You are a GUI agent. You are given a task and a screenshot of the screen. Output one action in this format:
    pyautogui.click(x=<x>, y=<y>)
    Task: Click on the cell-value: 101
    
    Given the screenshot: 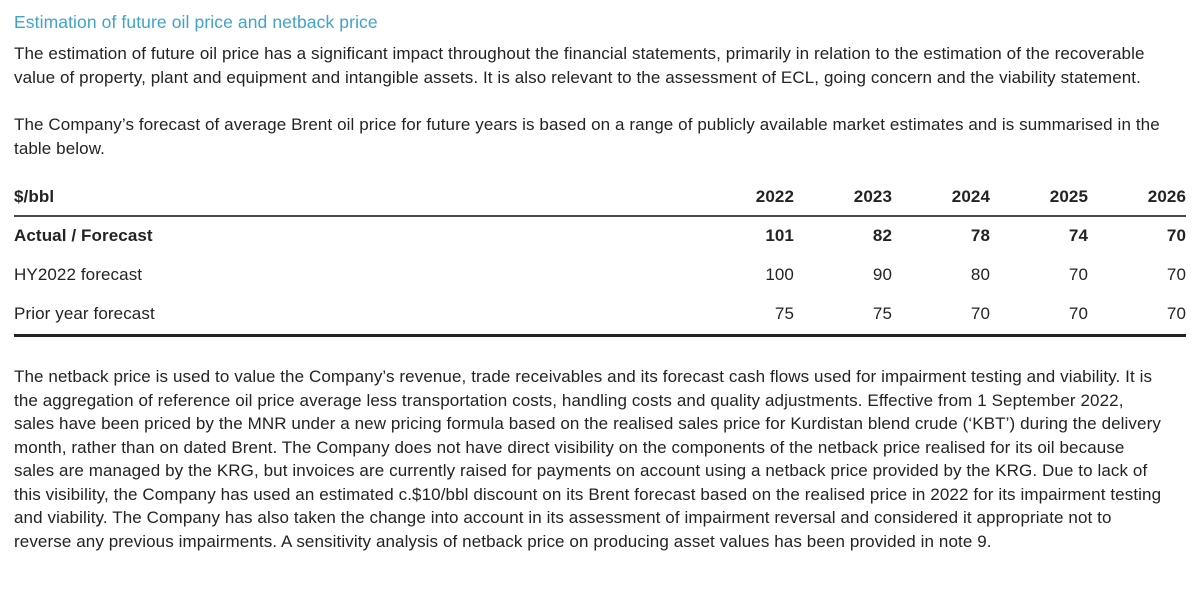 What is the action you would take?
    pyautogui.click(x=779, y=235)
    